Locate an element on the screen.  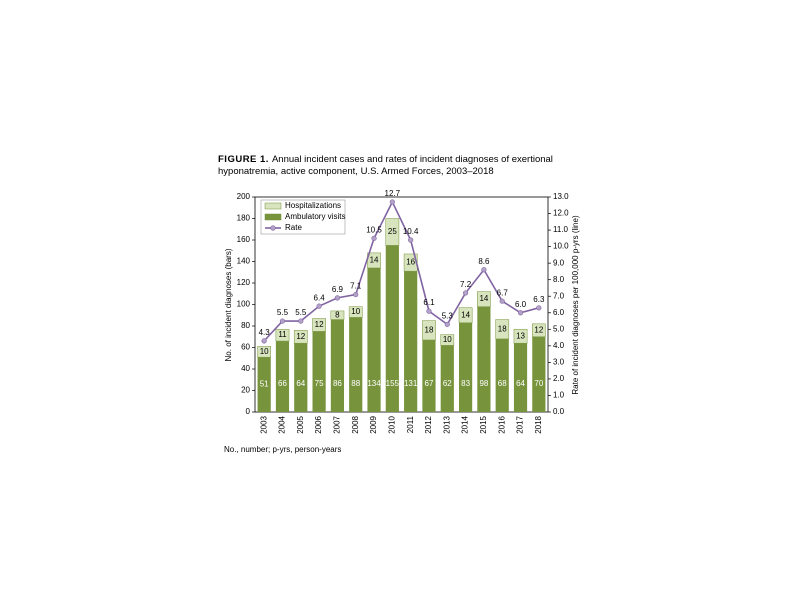
rate-label: 7.2 is located at coordinates (466, 284).